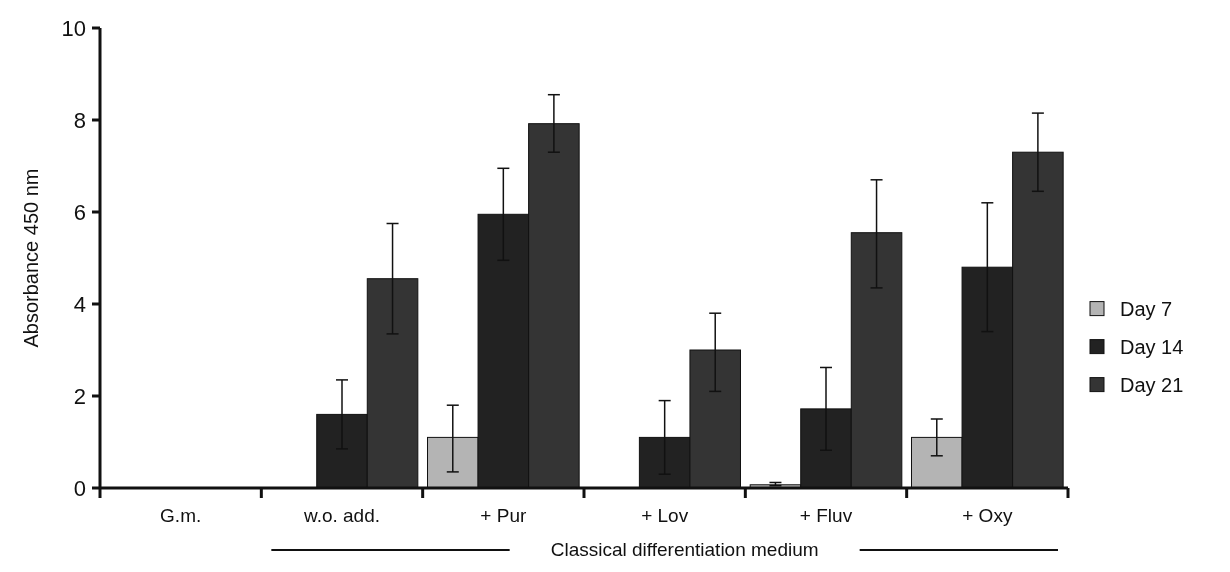 Image resolution: width=1230 pixels, height=572 pixels. What do you see at coordinates (987, 515) in the screenshot?
I see `x-tick-label: + Oxy` at bounding box center [987, 515].